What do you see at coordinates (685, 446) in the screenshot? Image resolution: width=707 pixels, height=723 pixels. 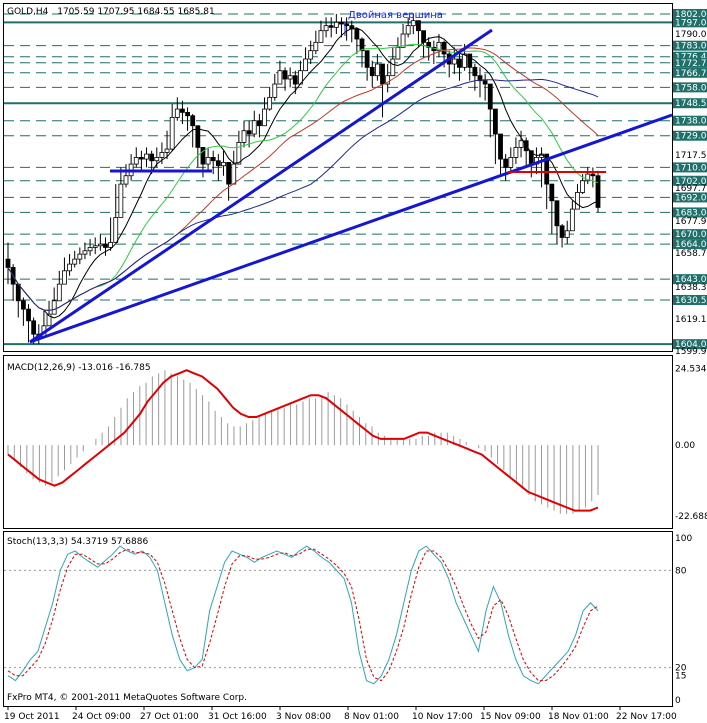 I see `macd-tick-label: 0.00` at bounding box center [685, 446].